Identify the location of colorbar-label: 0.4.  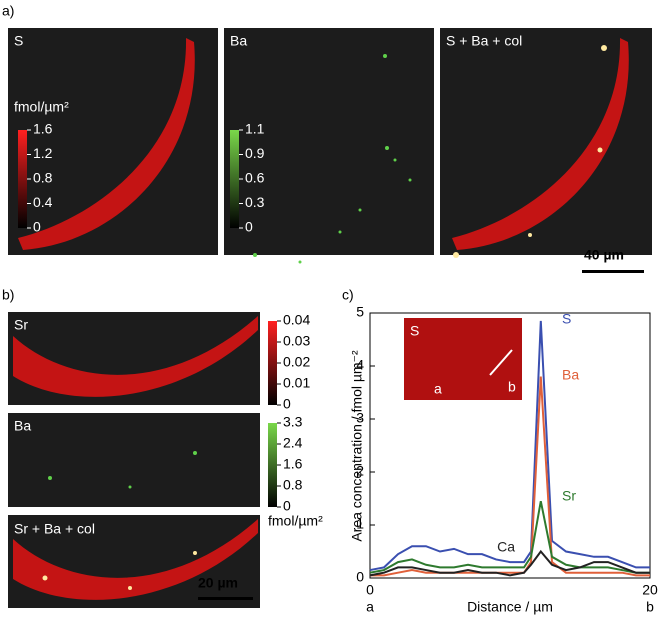
(43, 202).